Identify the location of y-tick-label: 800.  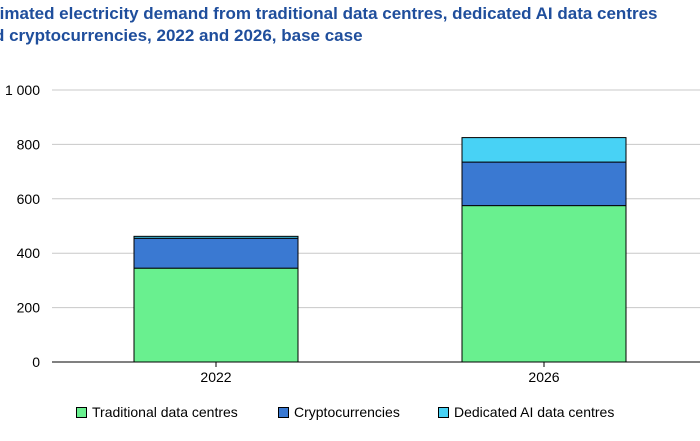
(29, 144).